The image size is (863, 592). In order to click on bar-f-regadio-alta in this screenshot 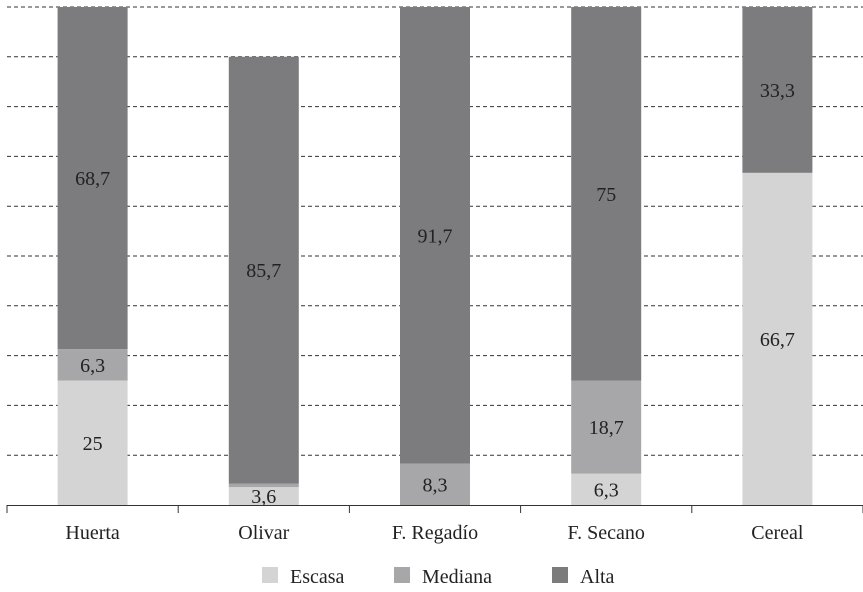, I will do `click(435, 235)`.